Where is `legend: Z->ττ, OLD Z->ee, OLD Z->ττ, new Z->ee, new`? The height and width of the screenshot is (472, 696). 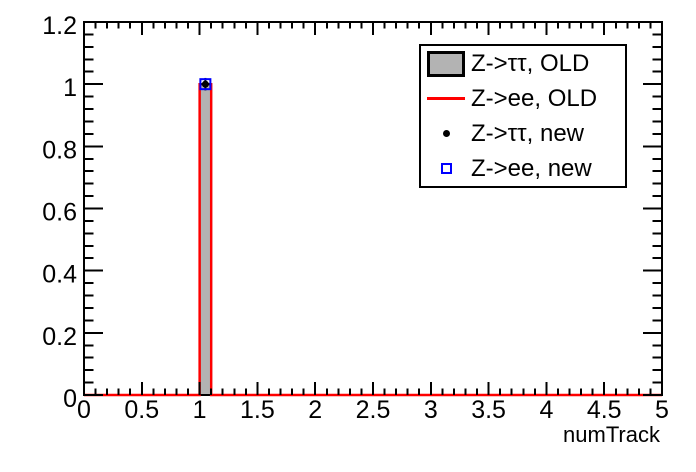 legend: Z->ττ, OLD Z->ee, OLD Z->ττ, new Z->ee, new is located at coordinates (523, 116).